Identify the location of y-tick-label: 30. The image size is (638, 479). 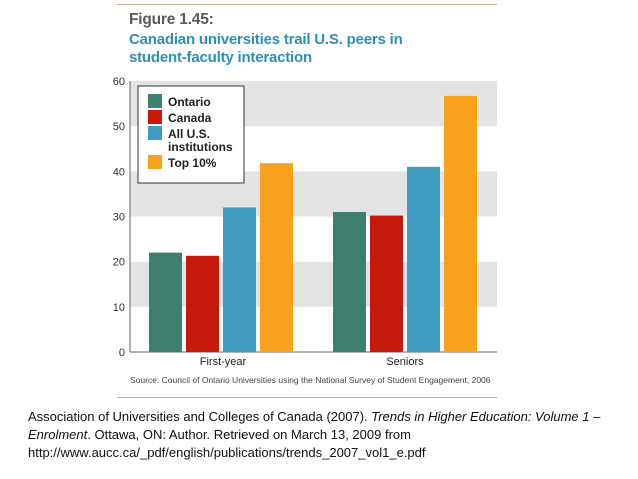
(119, 218).